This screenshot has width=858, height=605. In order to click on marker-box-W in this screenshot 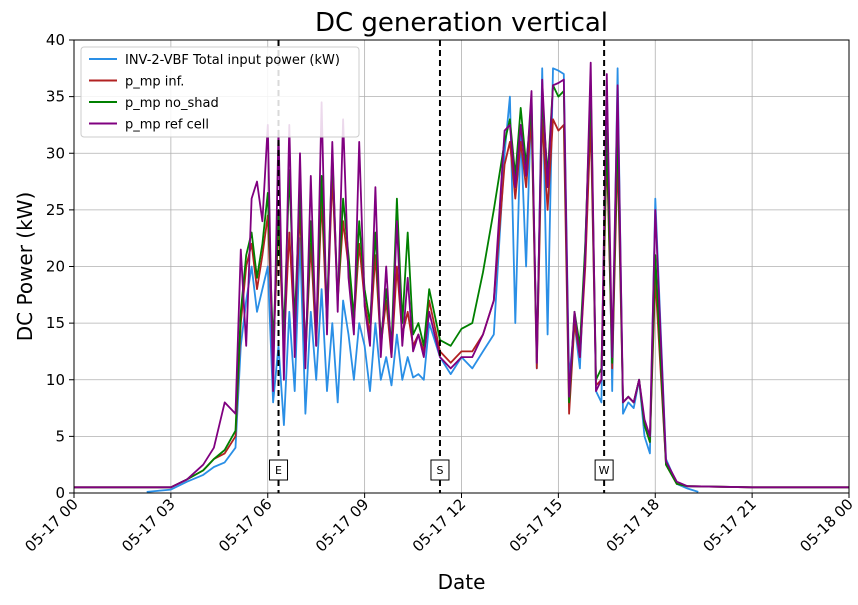, I will do `click(604, 470)`.